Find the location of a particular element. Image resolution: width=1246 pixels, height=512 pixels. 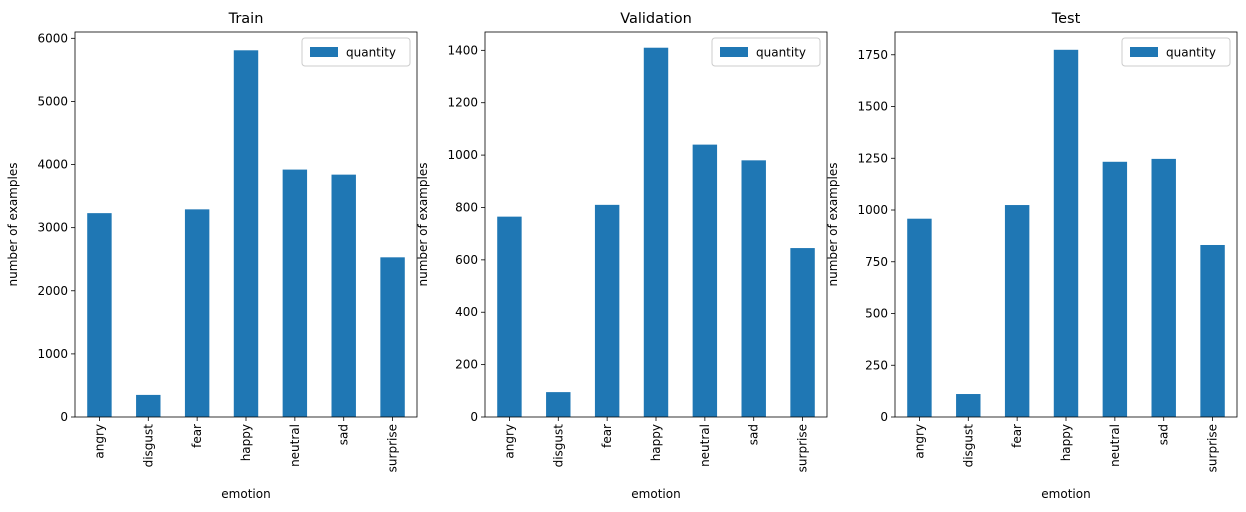

y-tick-label: 2000 is located at coordinates (52, 291).